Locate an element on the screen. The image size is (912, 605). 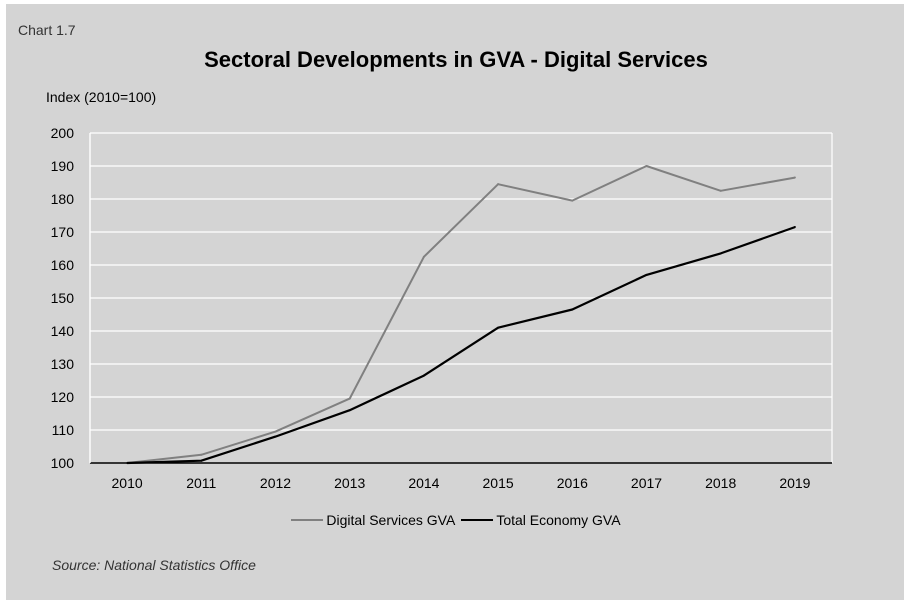
legend: Digital Services GVA Total Economy GVA is located at coordinates (456, 520).